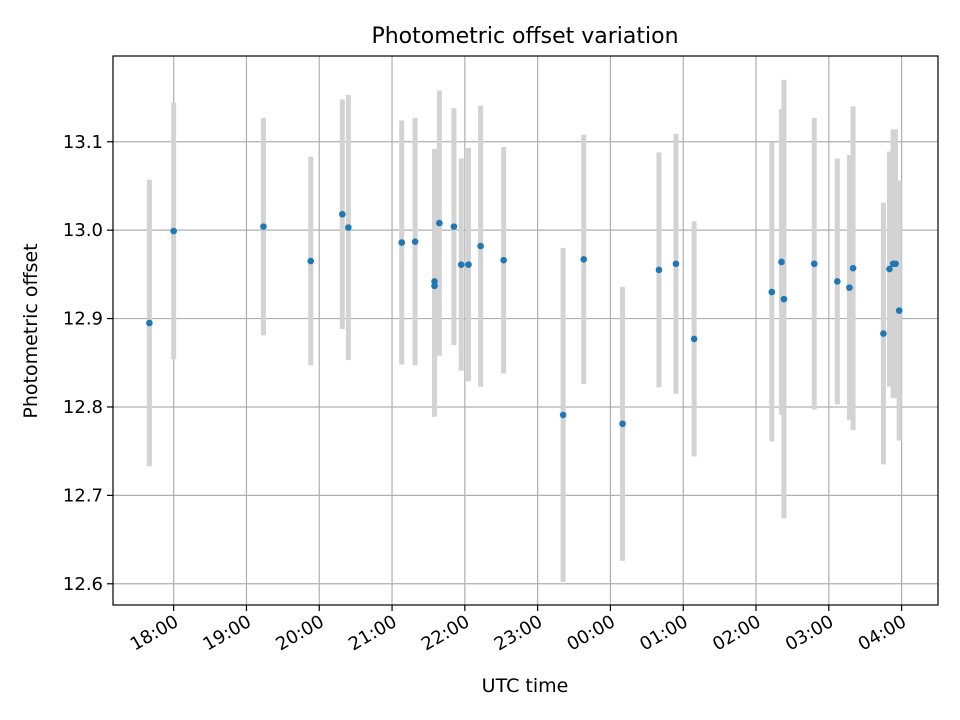  I want to click on x-axis-label: UTC time, so click(525, 686).